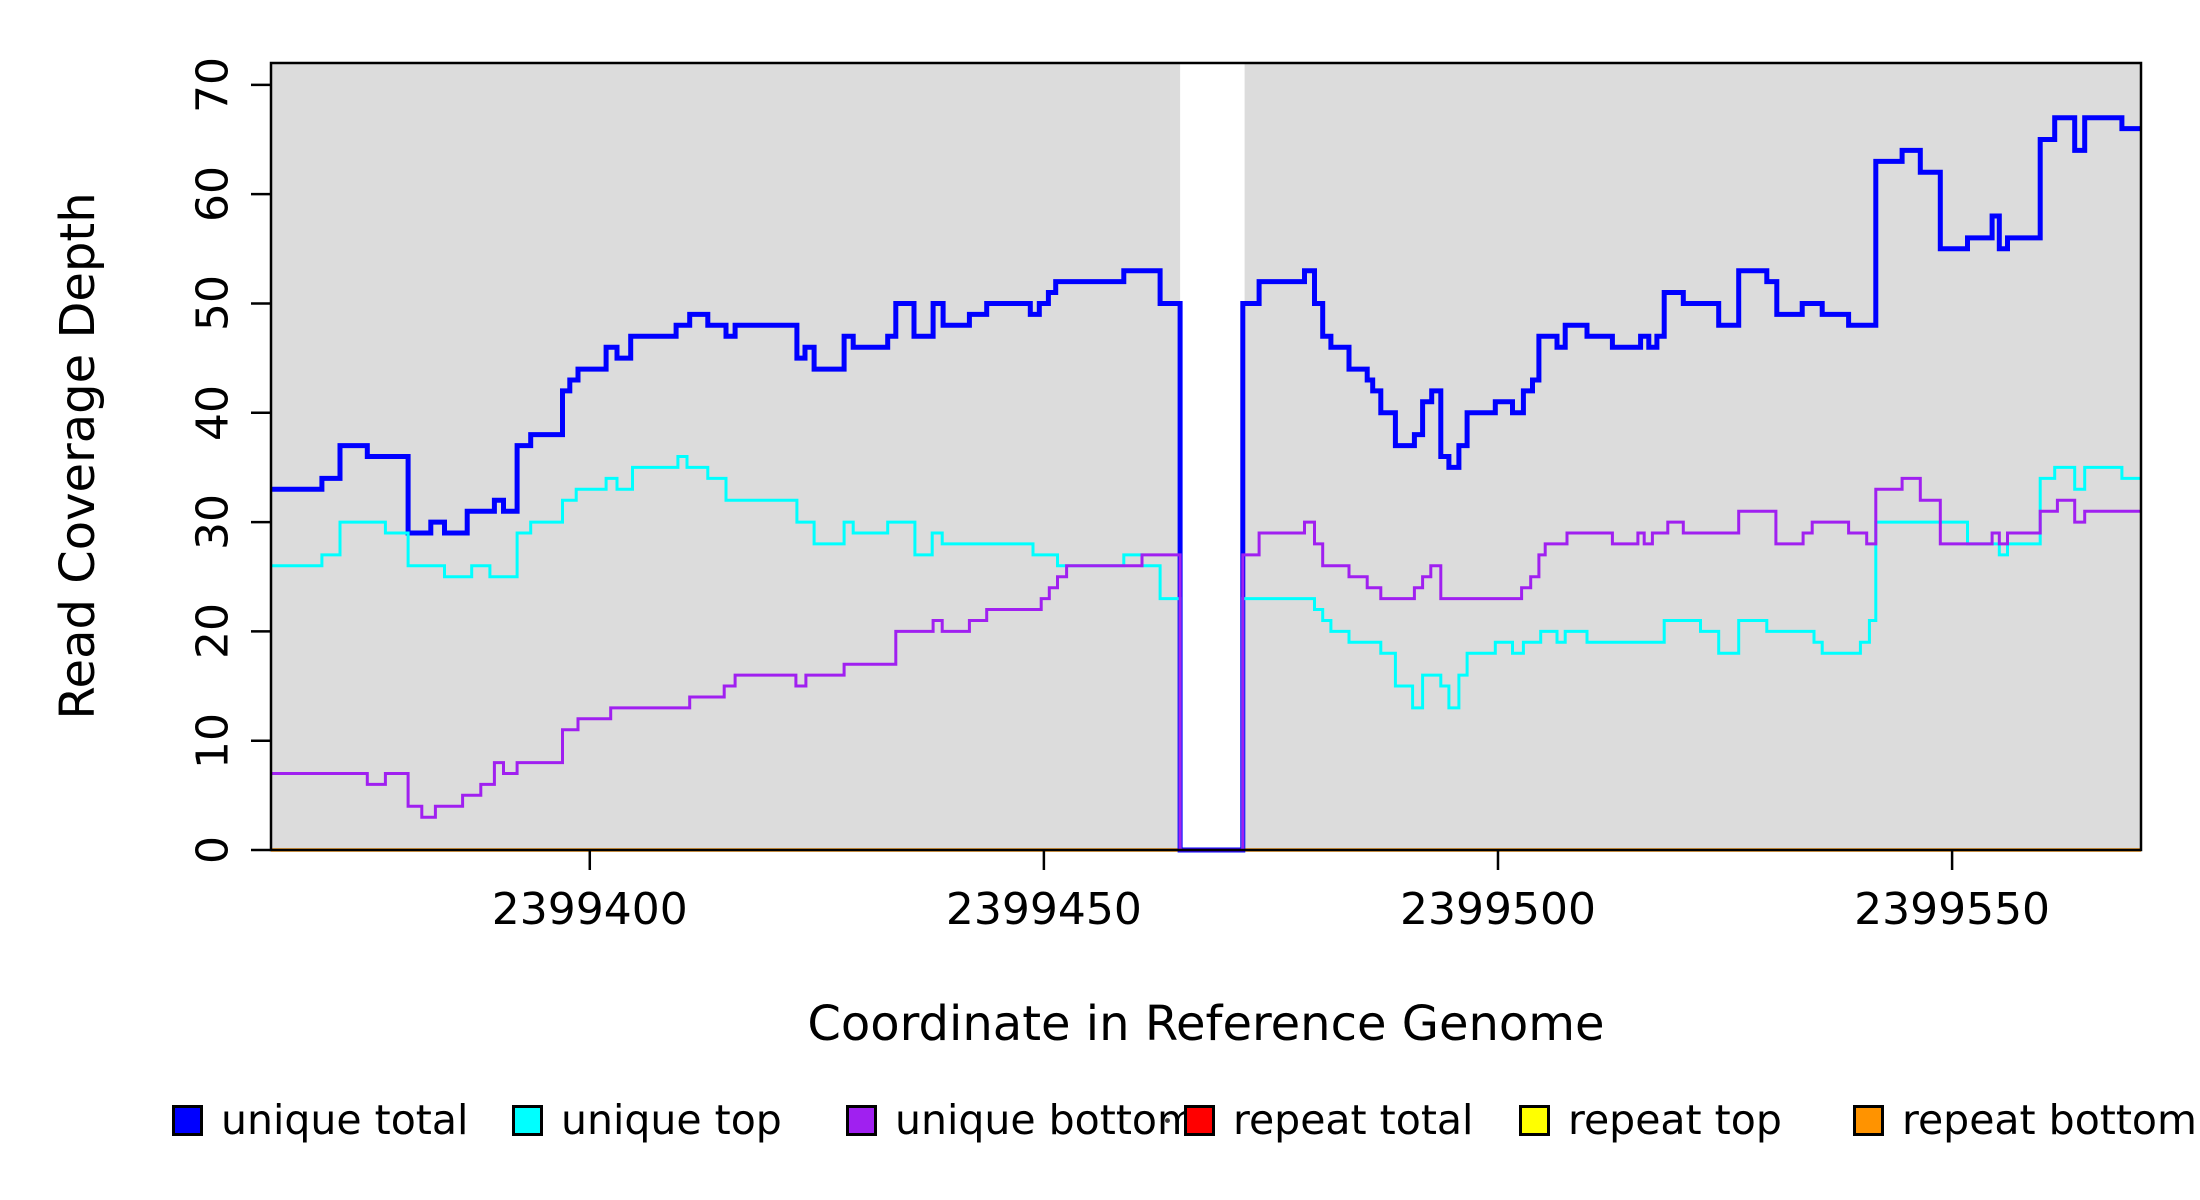 Image resolution: width=2200 pixels, height=1200 pixels. I want to click on y-tick-label-0: 0, so click(213, 850).